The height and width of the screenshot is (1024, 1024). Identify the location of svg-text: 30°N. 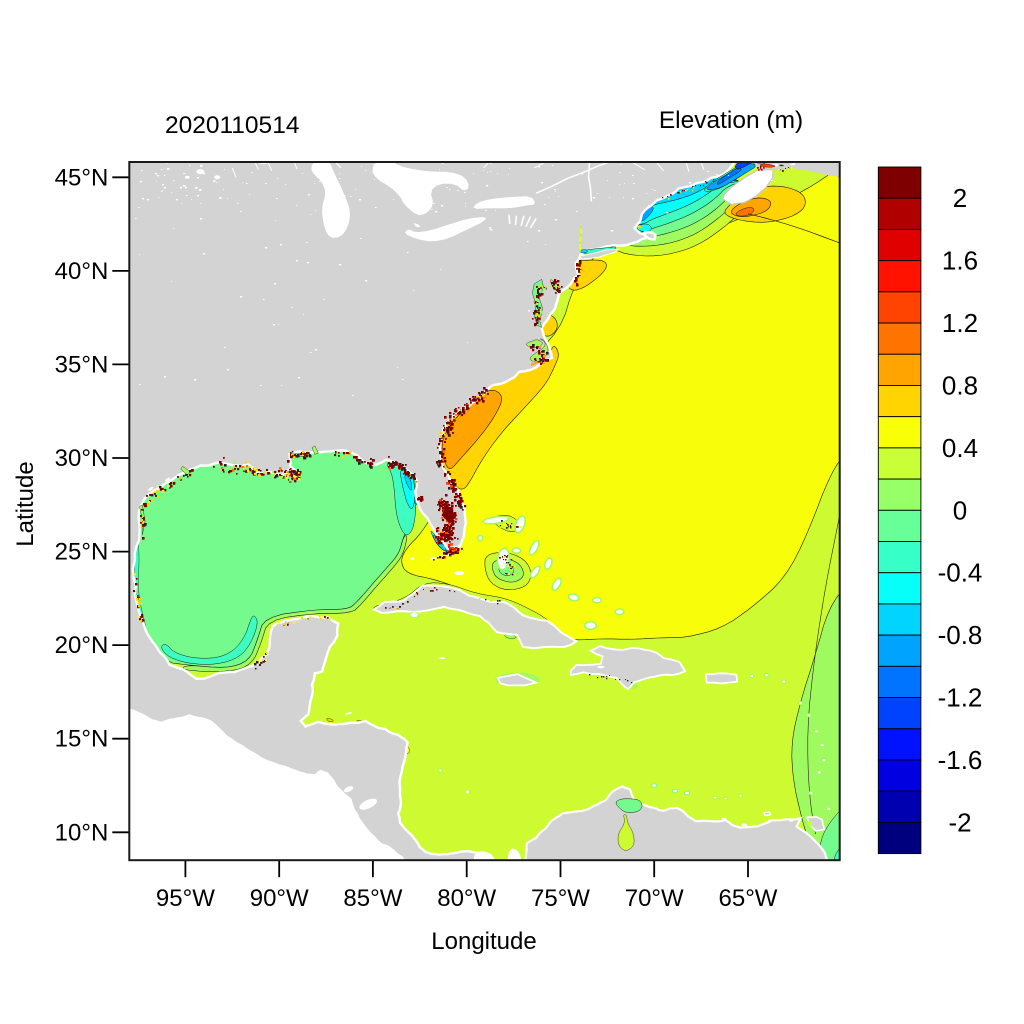
(82, 458).